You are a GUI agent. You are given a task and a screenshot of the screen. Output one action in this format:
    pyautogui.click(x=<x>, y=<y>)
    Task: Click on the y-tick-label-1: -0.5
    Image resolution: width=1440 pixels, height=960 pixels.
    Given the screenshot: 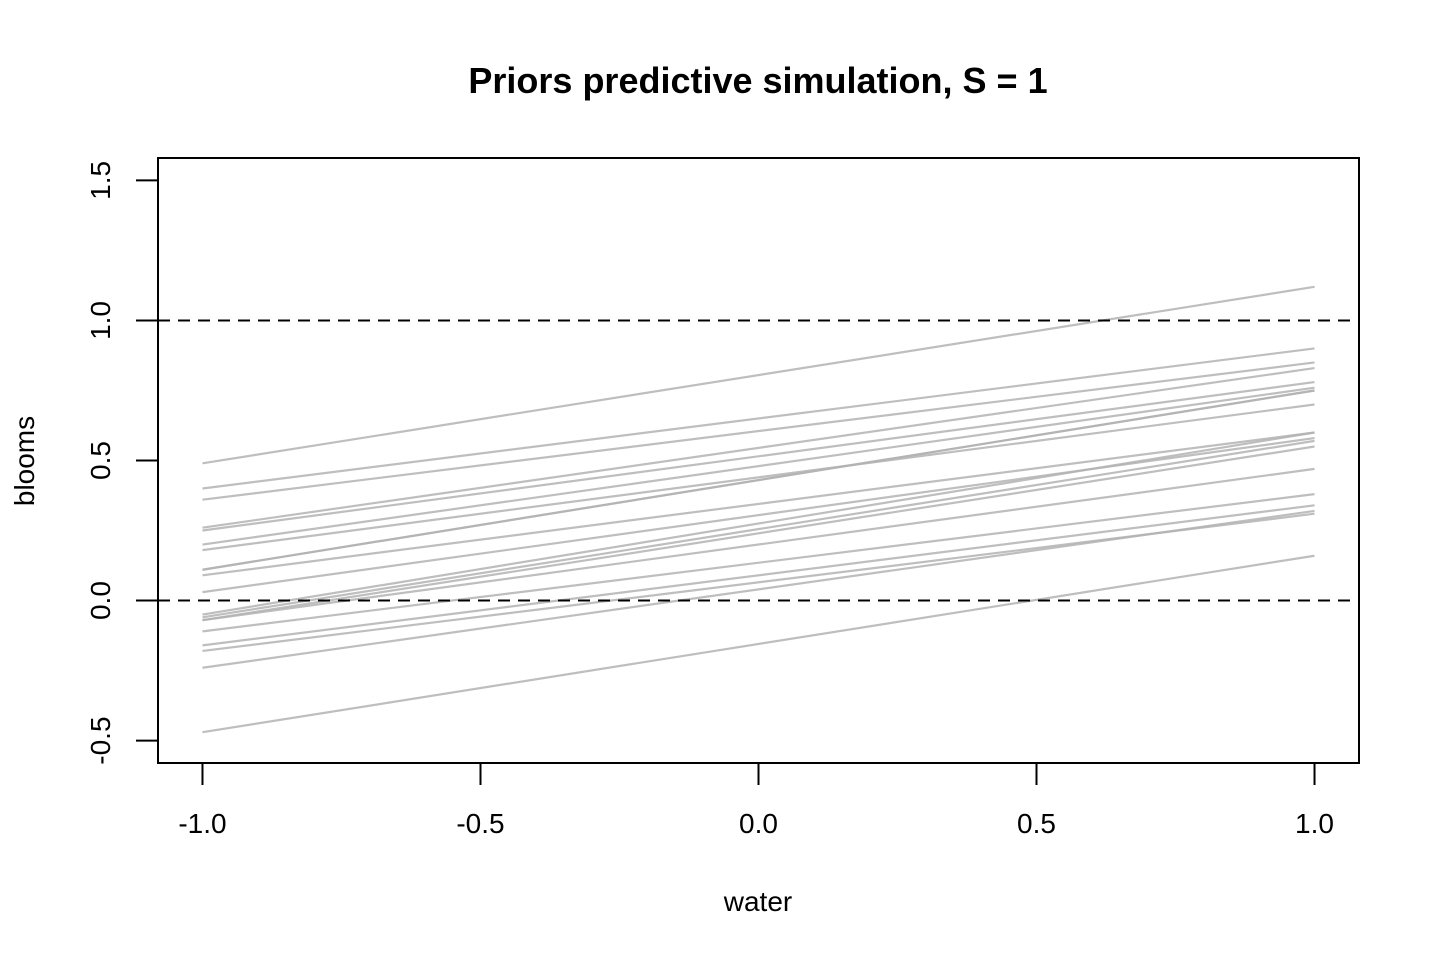 What is the action you would take?
    pyautogui.click(x=100, y=740)
    